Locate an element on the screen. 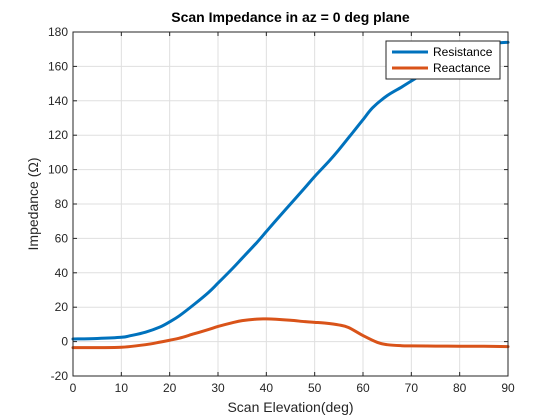 The width and height of the screenshot is (560, 420). x-tick-label: 60 is located at coordinates (363, 388).